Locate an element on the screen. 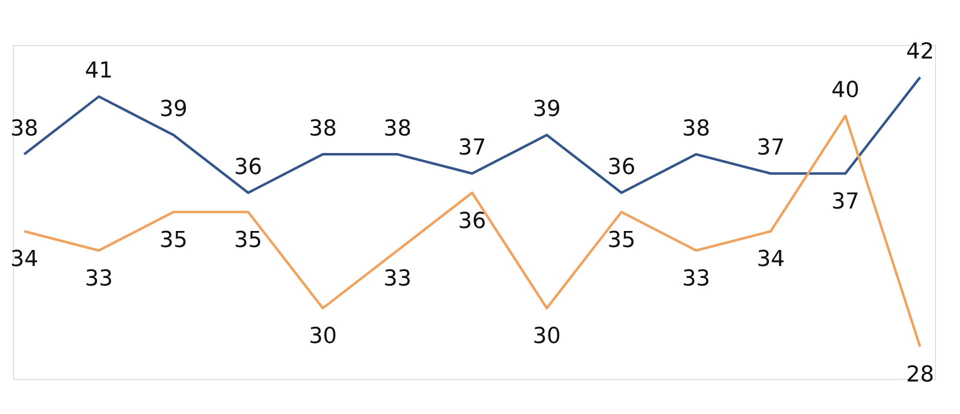  data-label: 41 is located at coordinates (98, 71).